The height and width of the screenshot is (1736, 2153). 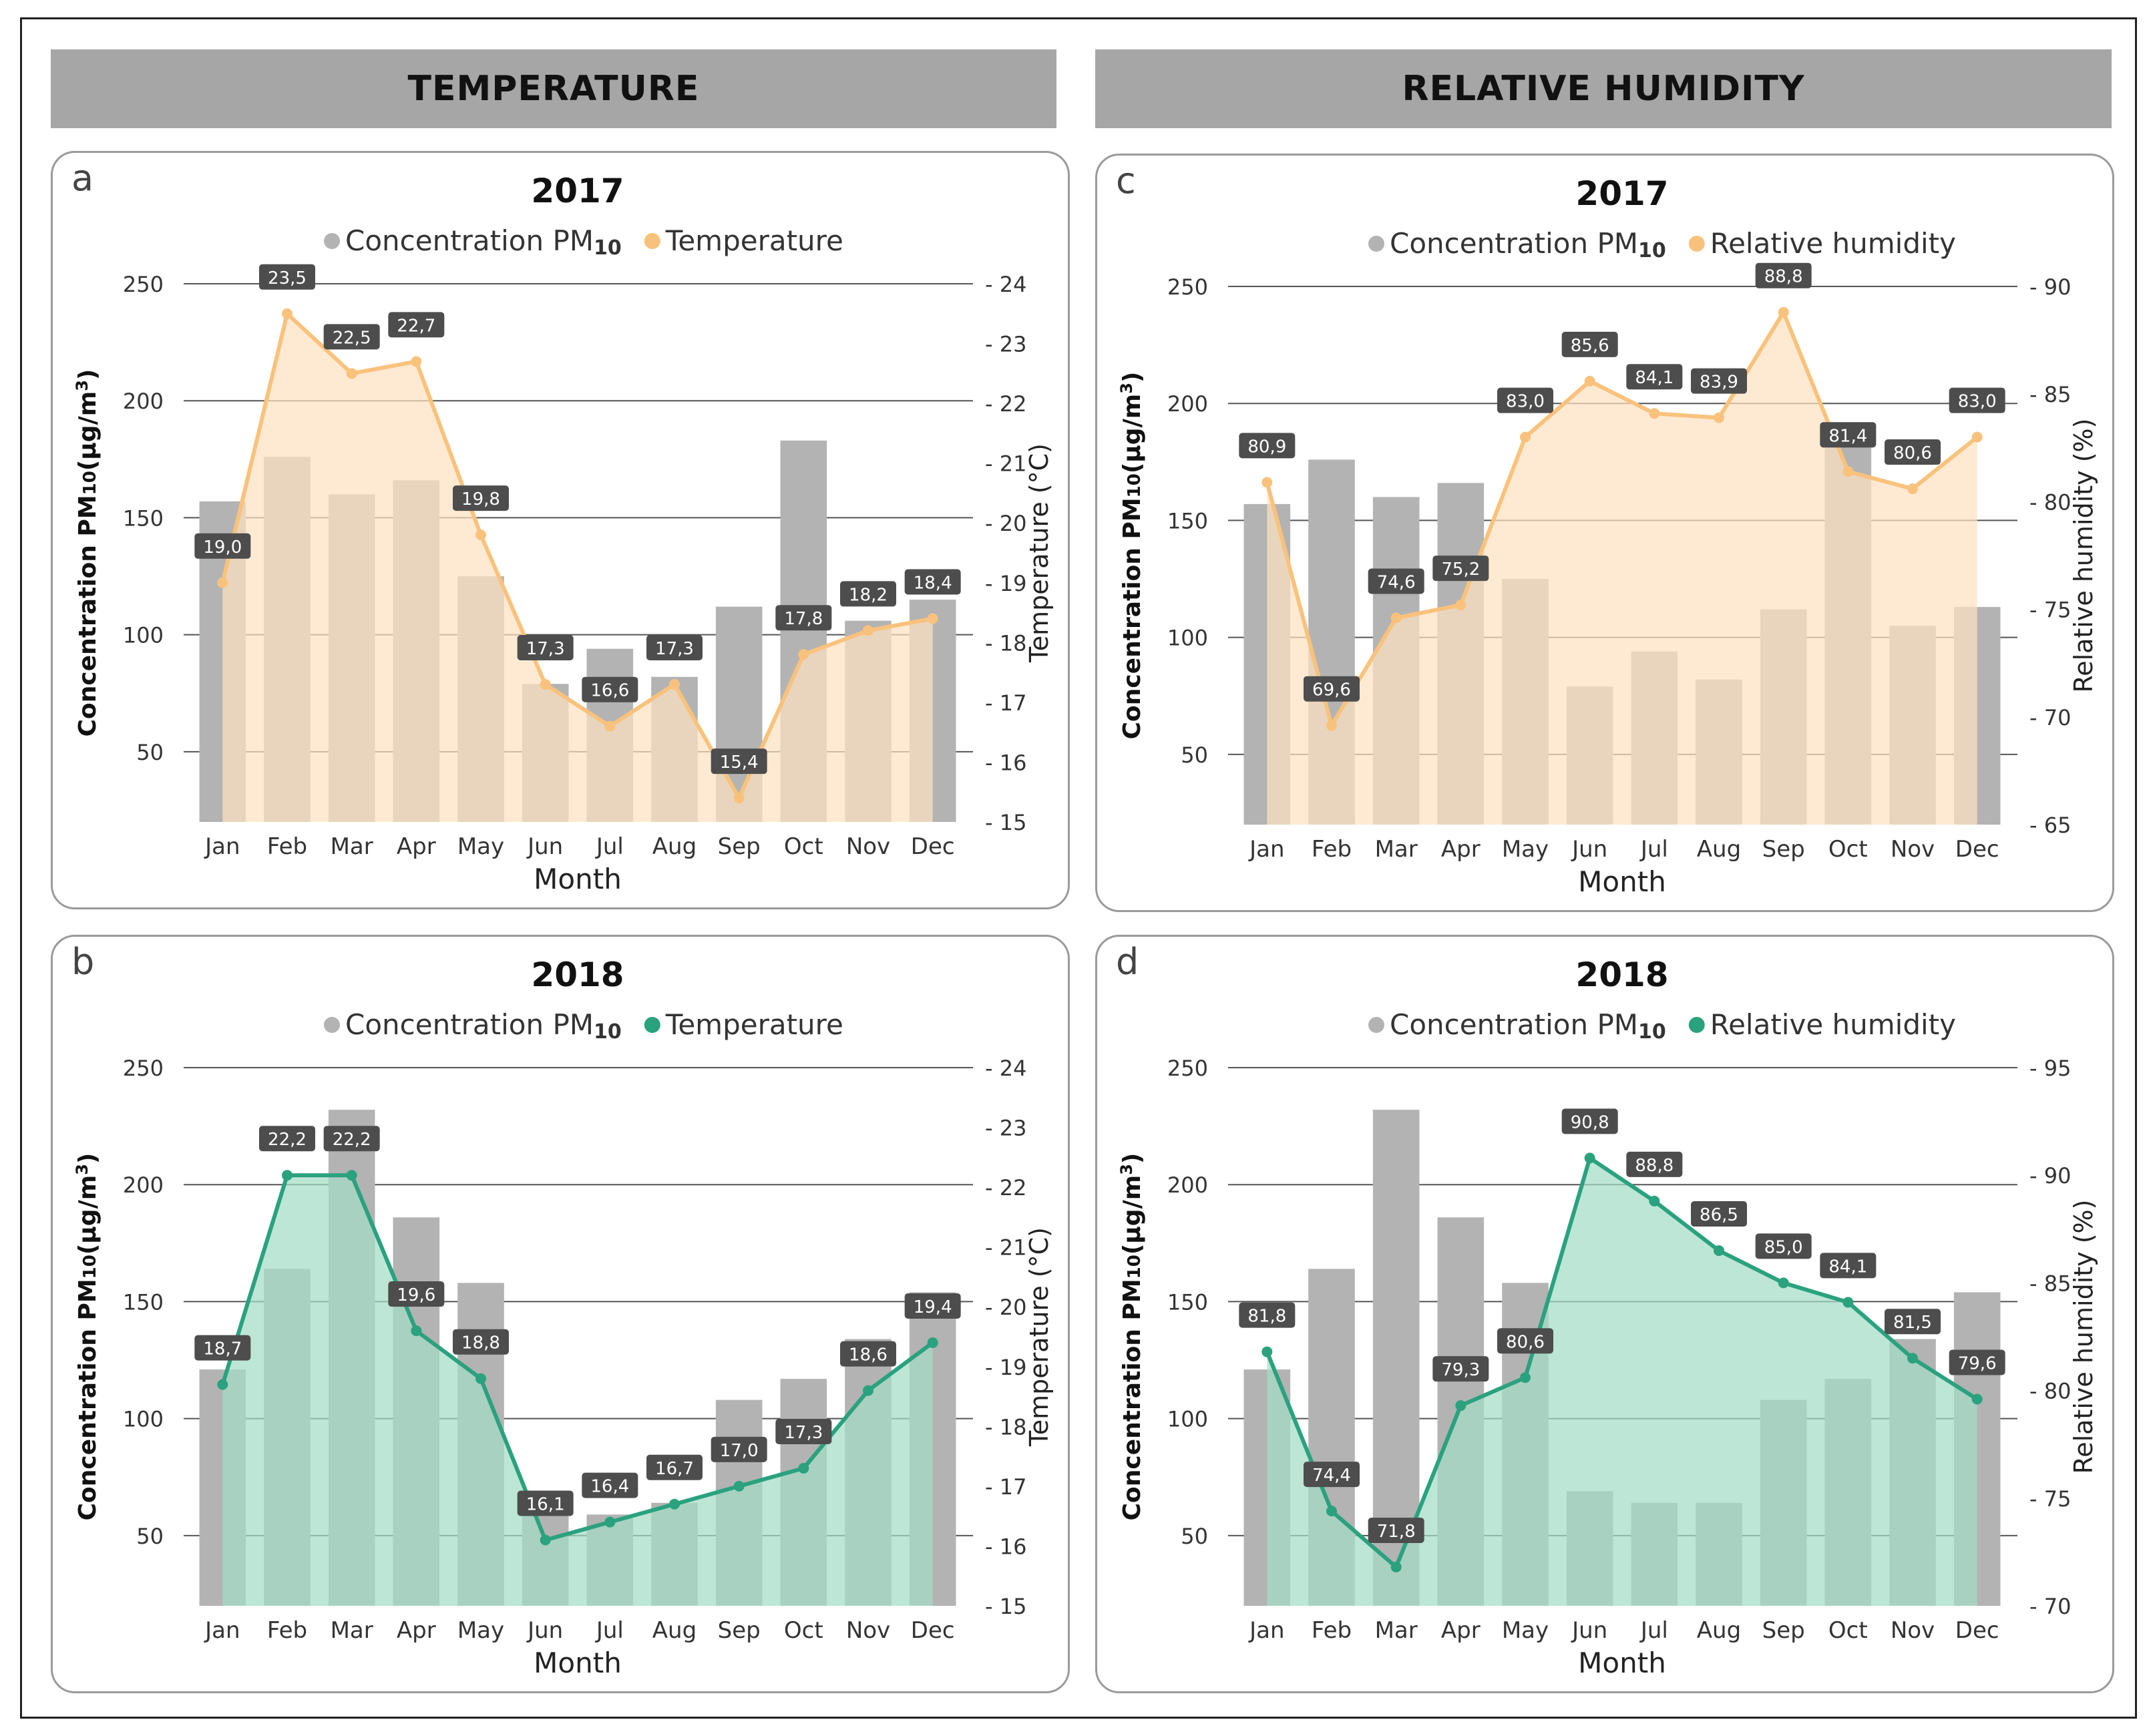 What do you see at coordinates (1912, 1358) in the screenshot?
I see `point-nov` at bounding box center [1912, 1358].